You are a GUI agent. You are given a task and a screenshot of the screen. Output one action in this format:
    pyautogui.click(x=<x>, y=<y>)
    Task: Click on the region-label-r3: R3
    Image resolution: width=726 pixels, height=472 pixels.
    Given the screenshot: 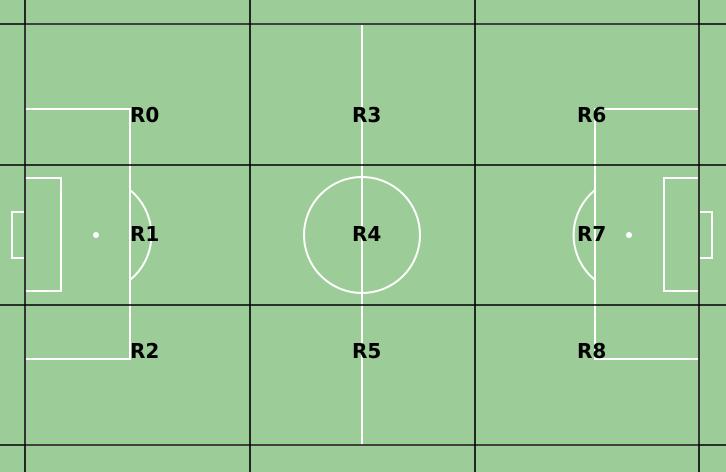 What is the action you would take?
    pyautogui.click(x=366, y=115)
    